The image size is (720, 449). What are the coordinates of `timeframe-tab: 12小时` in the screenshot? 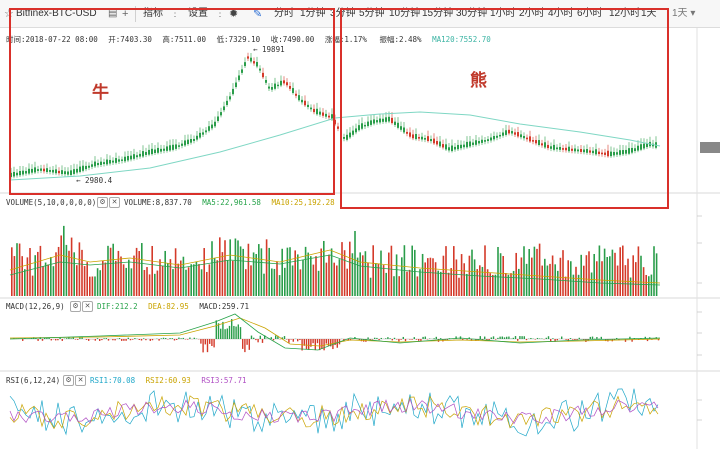 It's located at (625, 13).